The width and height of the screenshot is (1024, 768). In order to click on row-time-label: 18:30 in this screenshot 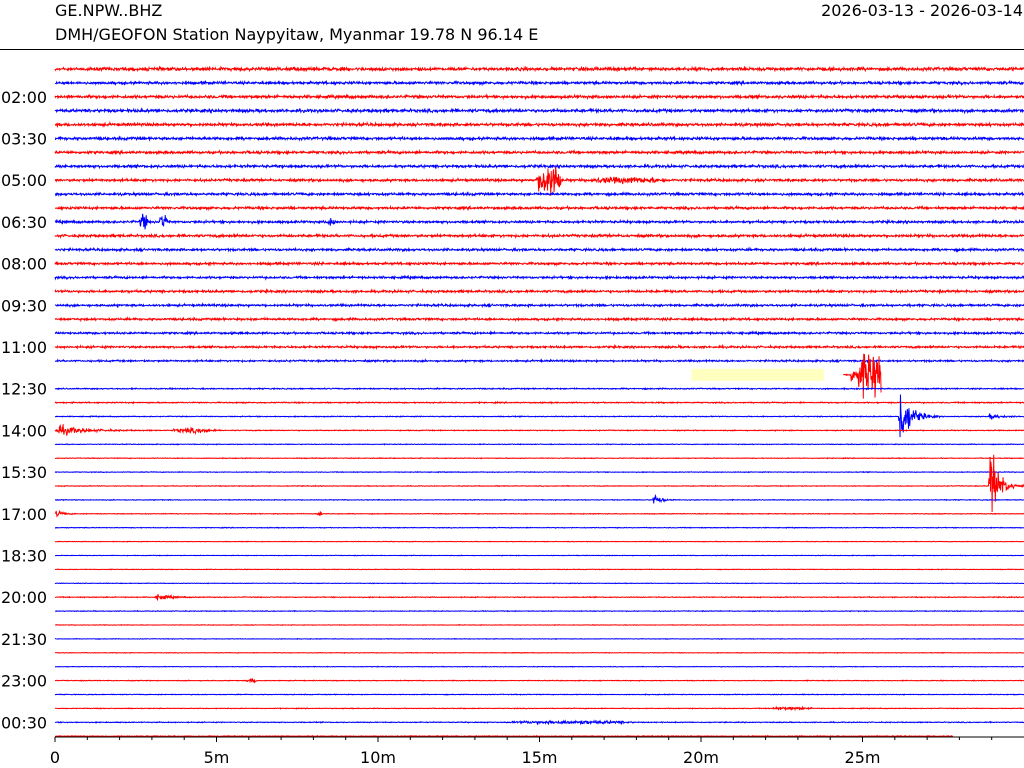, I will do `click(24, 556)`.